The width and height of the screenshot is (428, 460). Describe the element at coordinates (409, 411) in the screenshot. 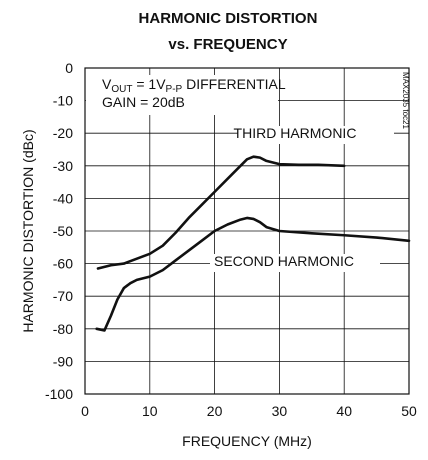

I see `x-tick-label: 50` at that location.